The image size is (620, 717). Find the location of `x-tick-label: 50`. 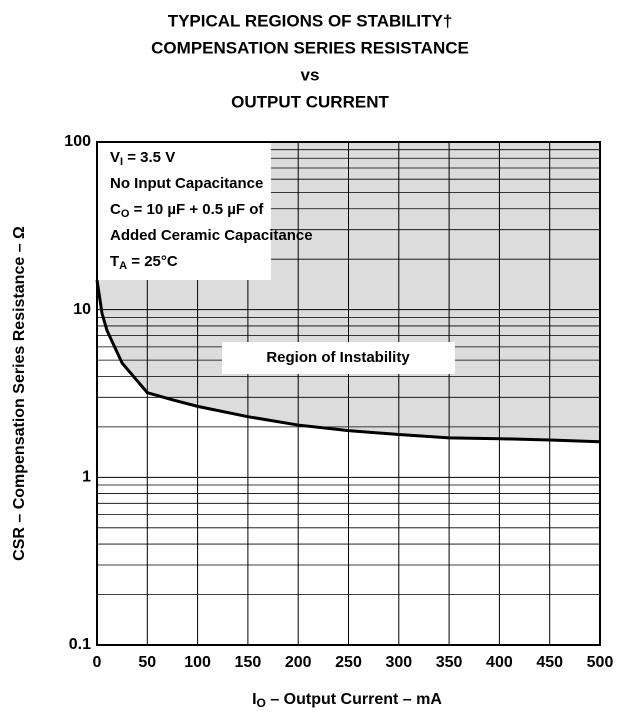

x-tick-label: 50 is located at coordinates (147, 662).